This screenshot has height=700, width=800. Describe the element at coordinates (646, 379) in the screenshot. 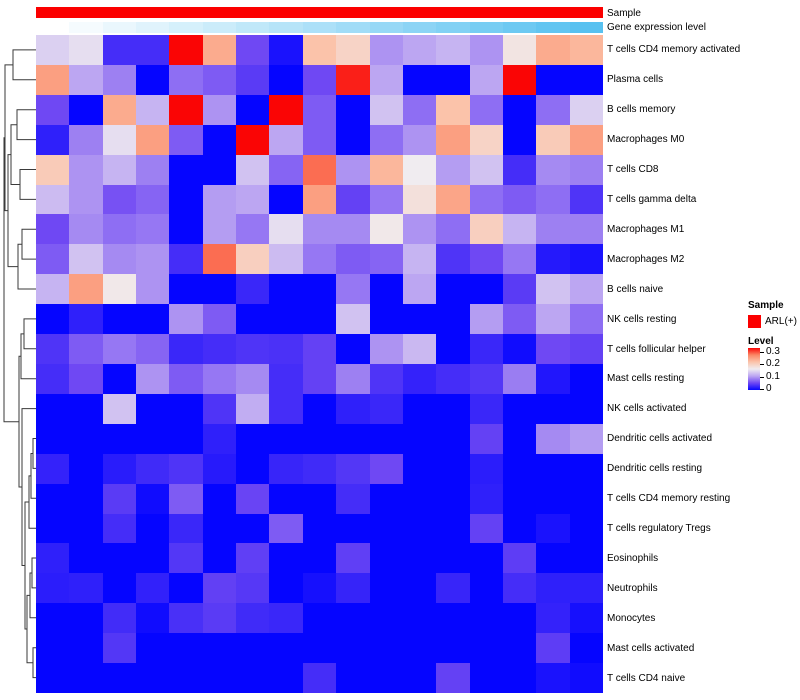

I see `row-label: Mast cells resting` at that location.